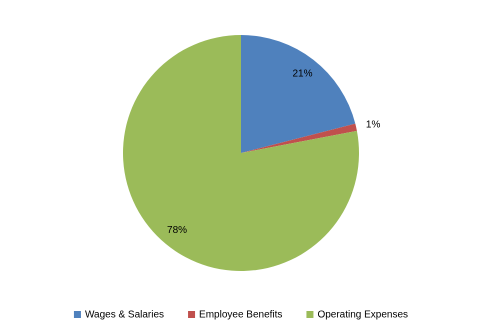 The width and height of the screenshot is (482, 335). What do you see at coordinates (177, 230) in the screenshot?
I see `data-label: 78%` at bounding box center [177, 230].